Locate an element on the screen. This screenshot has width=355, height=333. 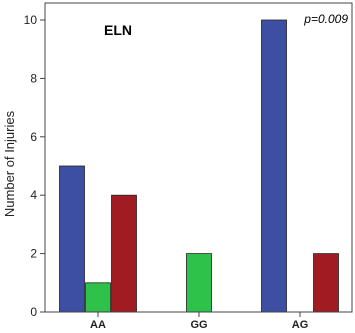
y-tick-label: 6 is located at coordinates (33, 137).